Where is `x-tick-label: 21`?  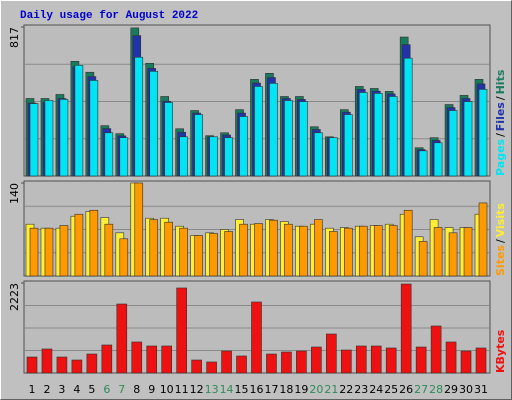
x-tick-label: 21 is located at coordinates (331, 389).